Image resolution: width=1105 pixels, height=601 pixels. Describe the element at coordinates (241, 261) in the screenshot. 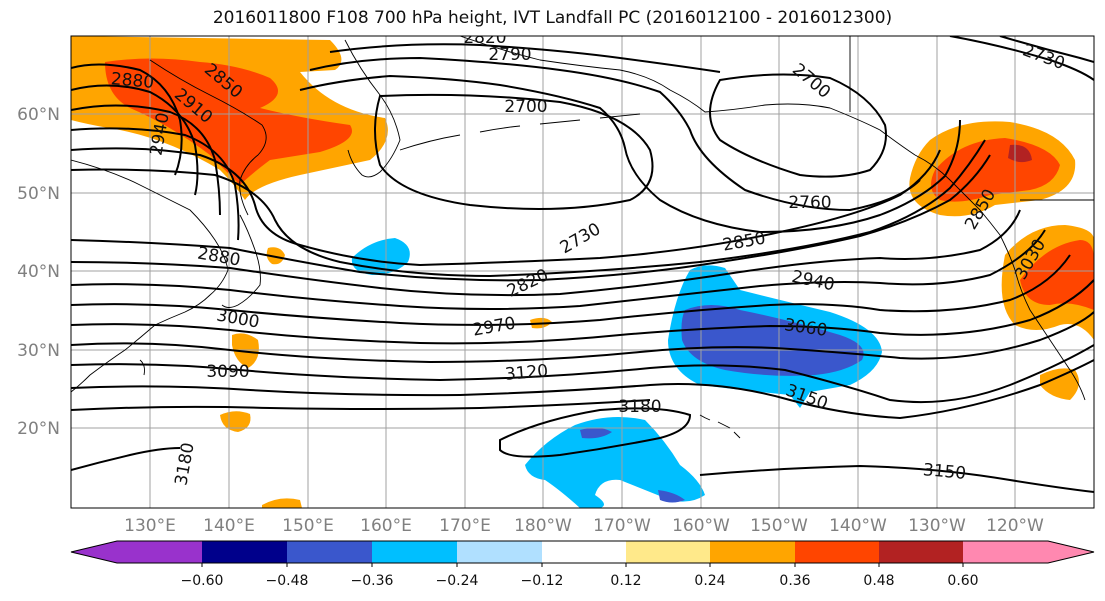

I see `coast-japan` at that location.